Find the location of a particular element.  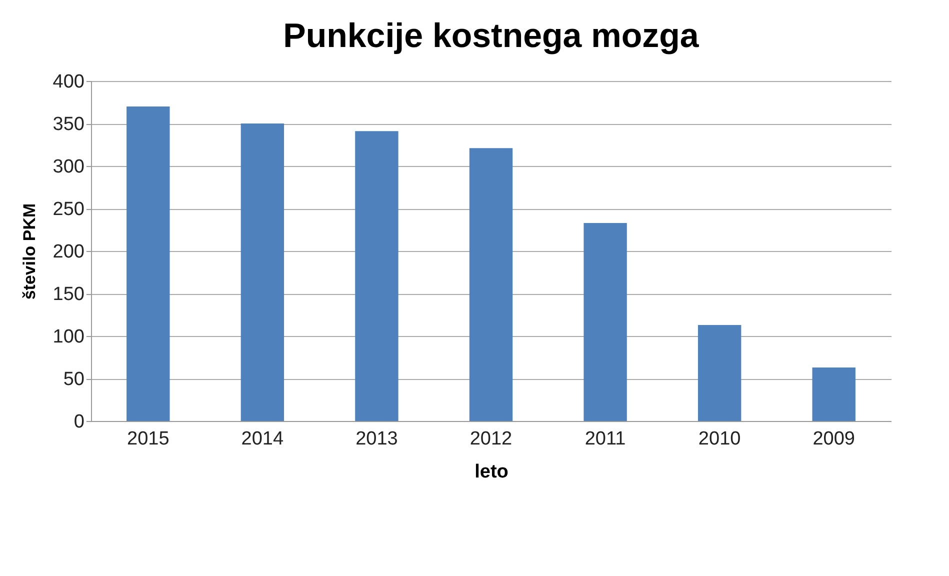

y-tick-label: 400 is located at coordinates (68, 82).